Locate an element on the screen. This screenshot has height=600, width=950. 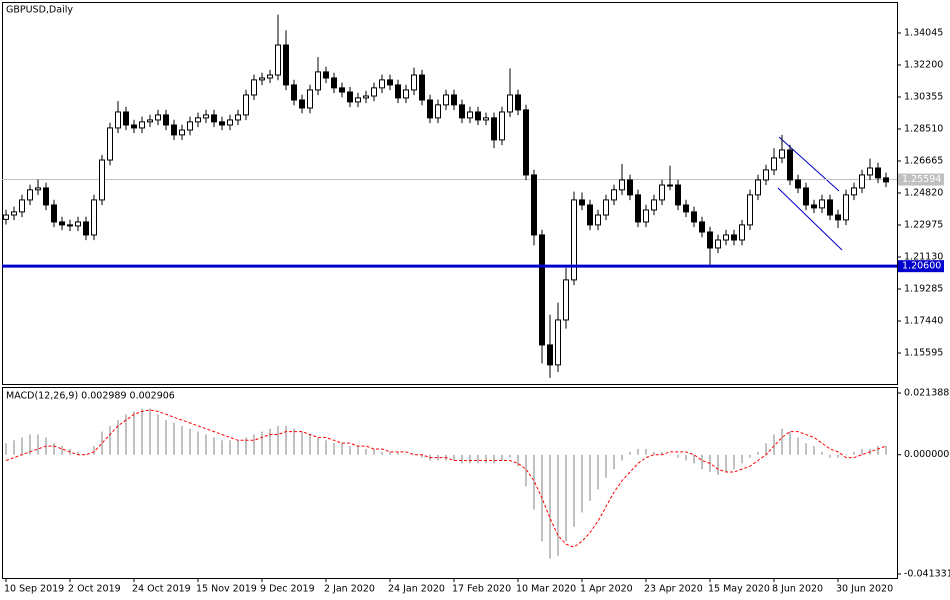
x-tick-label: 9 Dec 2019 is located at coordinates (287, 589).